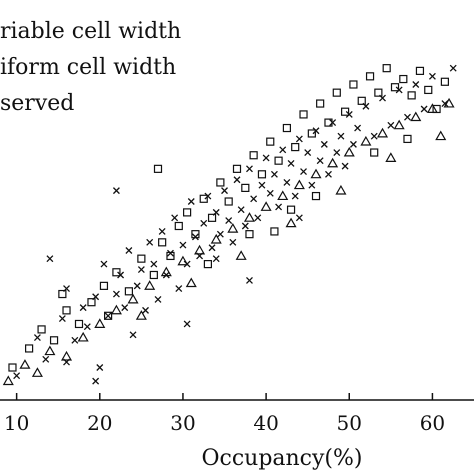 The height and width of the screenshot is (474, 474). I want to click on x-tick-label: 40, so click(265, 423).